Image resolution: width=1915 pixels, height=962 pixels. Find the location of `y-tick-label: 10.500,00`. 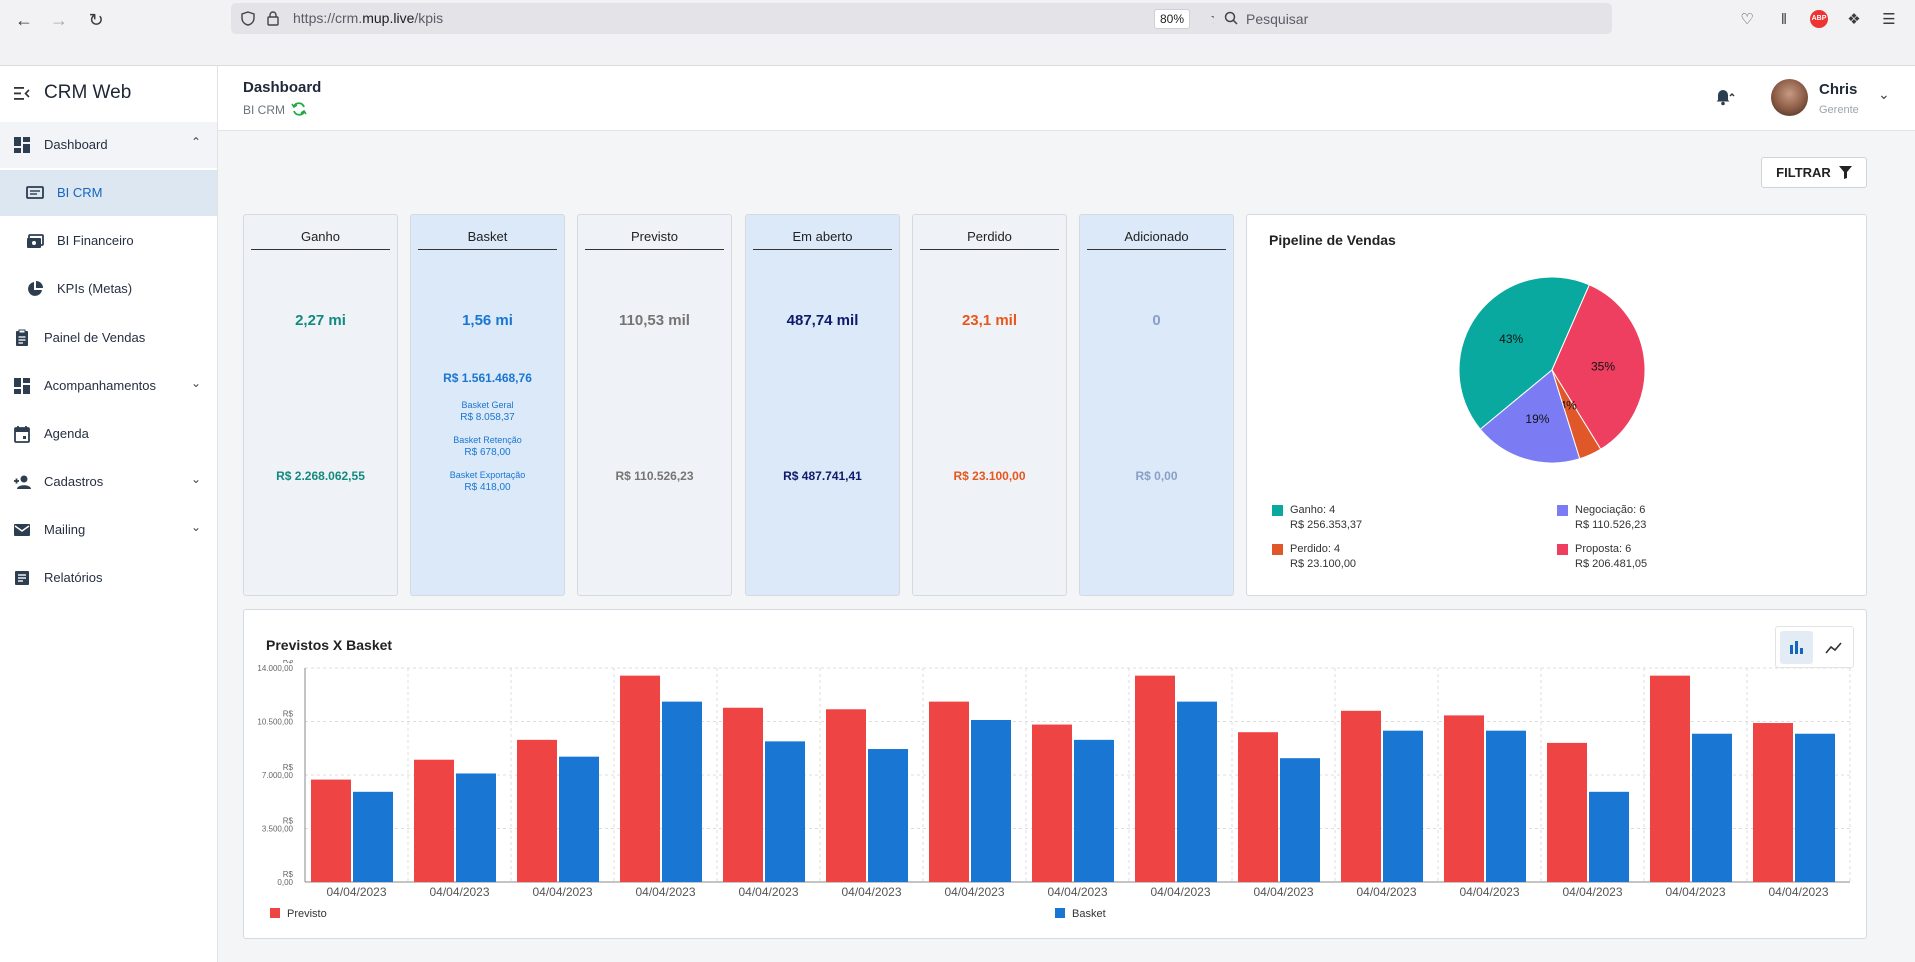

y-tick-label: 10.500,00 is located at coordinates (275, 722).